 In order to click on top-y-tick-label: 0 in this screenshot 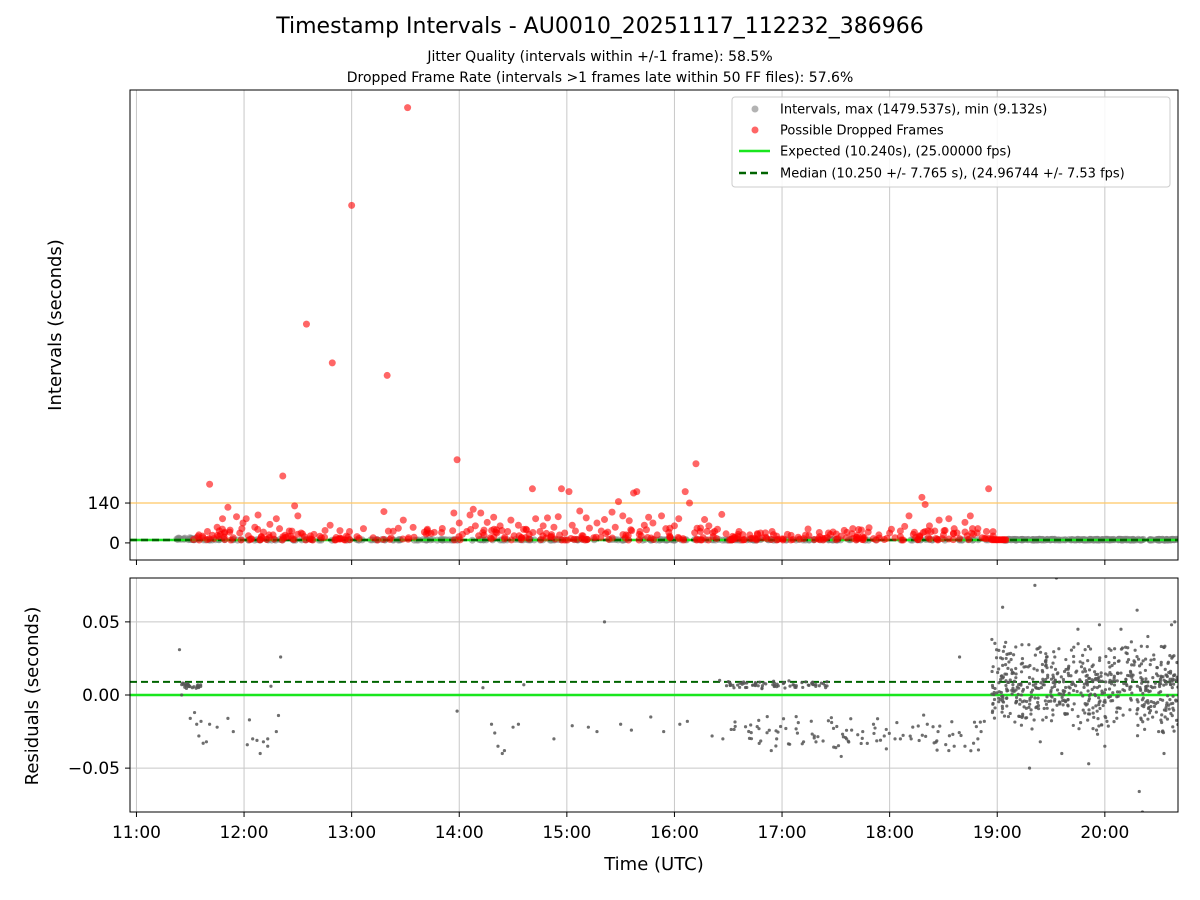, I will do `click(114, 544)`.